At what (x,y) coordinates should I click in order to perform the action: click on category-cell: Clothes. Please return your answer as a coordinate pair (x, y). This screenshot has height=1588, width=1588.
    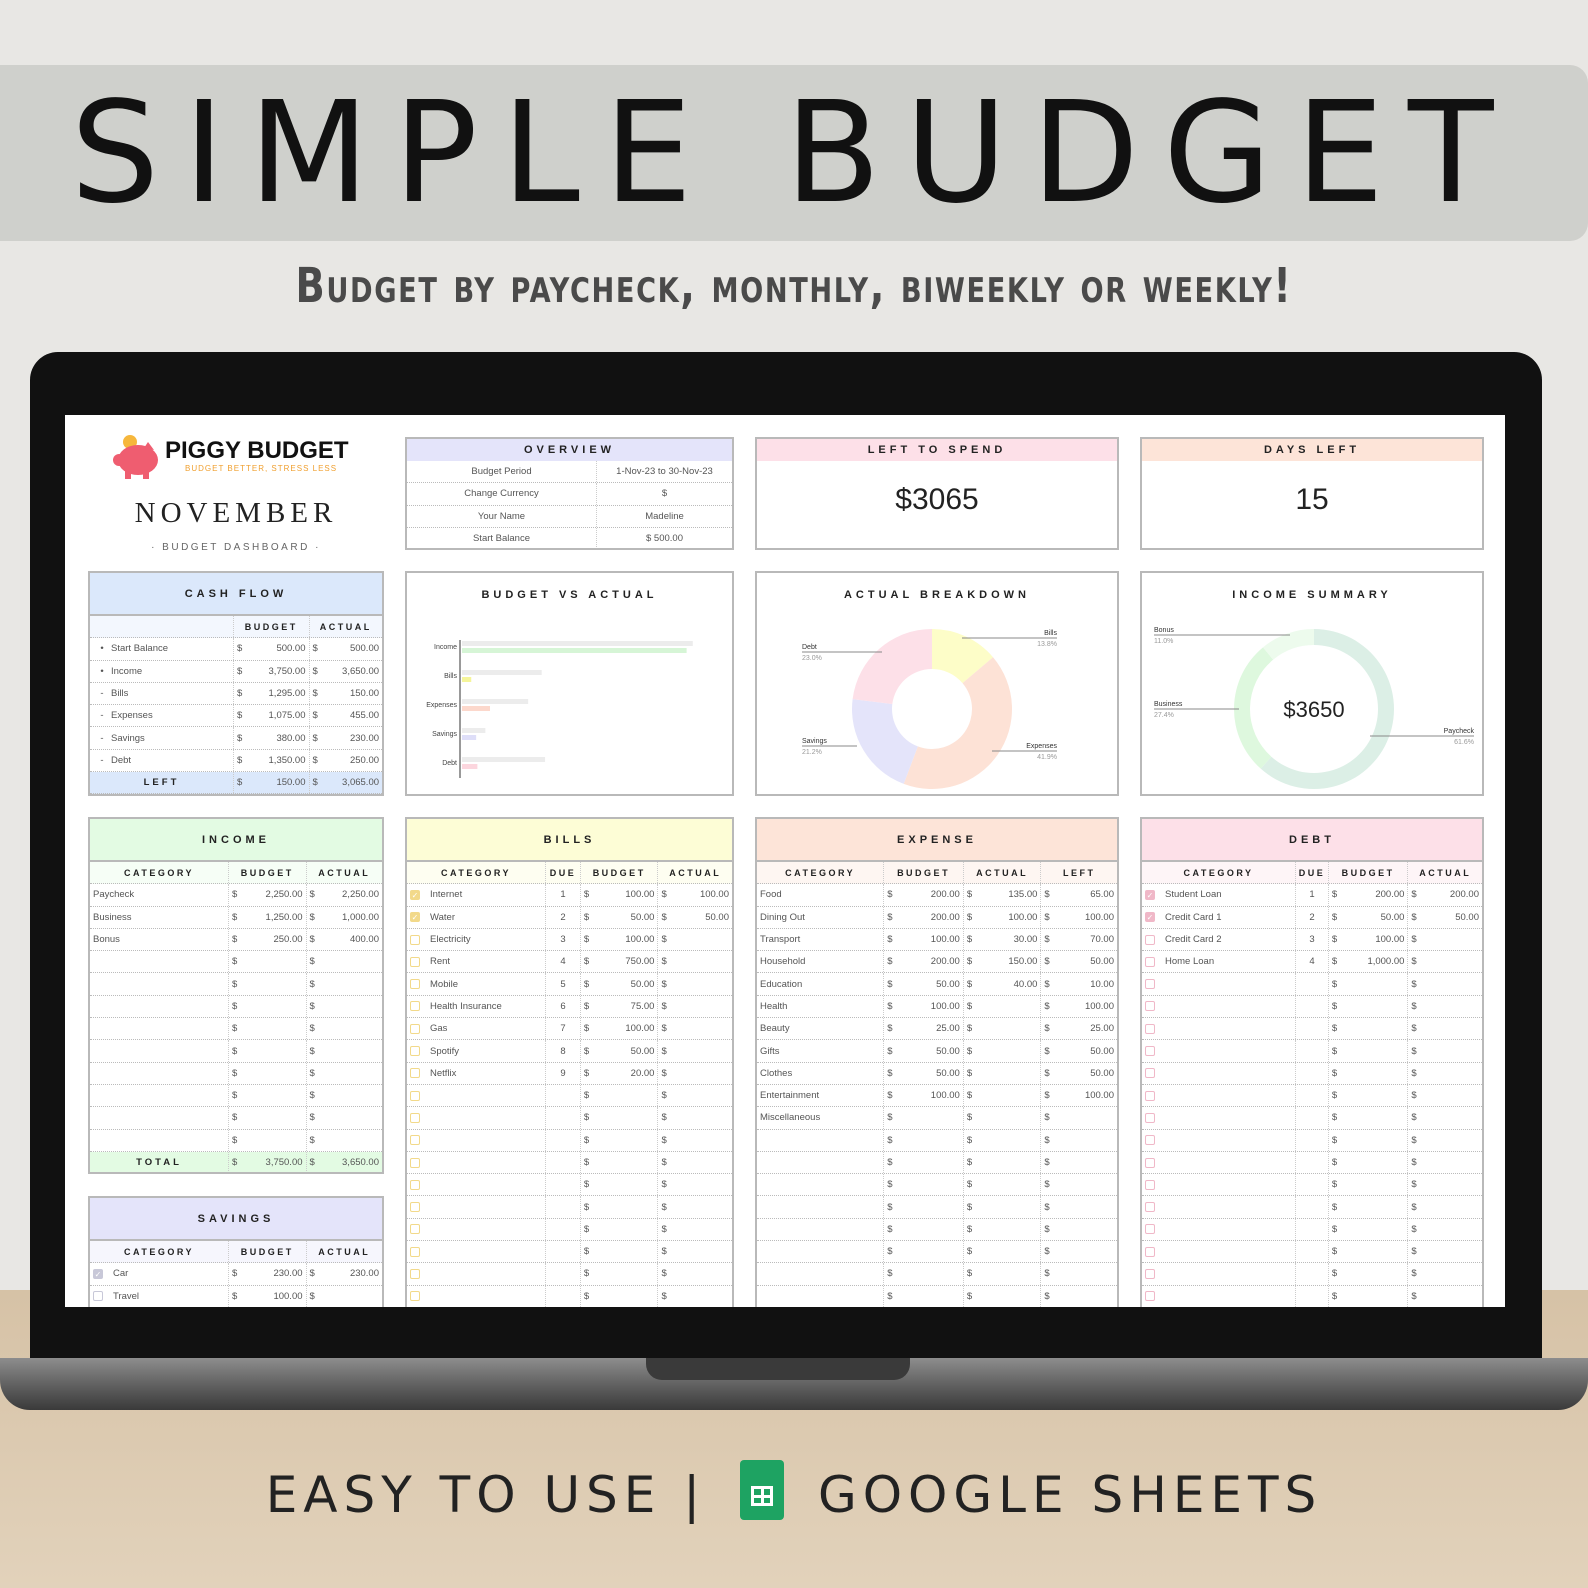
    Looking at the image, I should click on (821, 1073).